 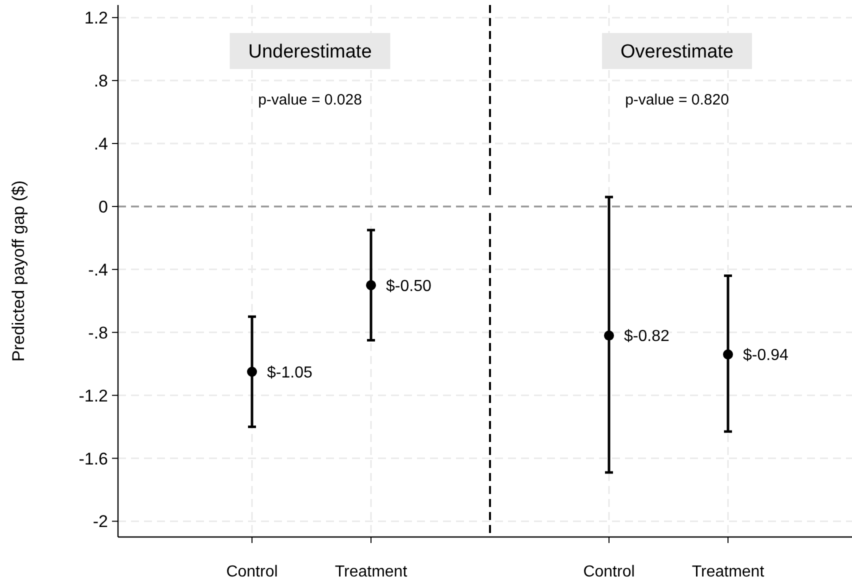 What do you see at coordinates (93, 396) in the screenshot?
I see `y-tick-label: -1.2` at bounding box center [93, 396].